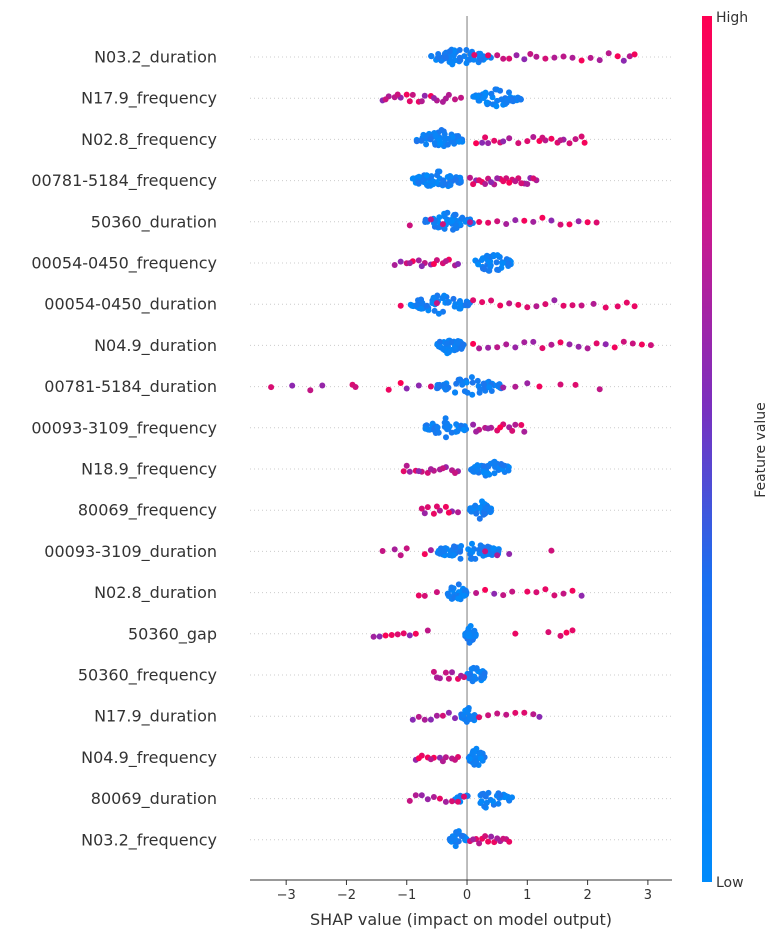 This screenshot has width=779, height=940. Describe the element at coordinates (155, 593) in the screenshot. I see `feature-label: N02.8_duration` at that location.